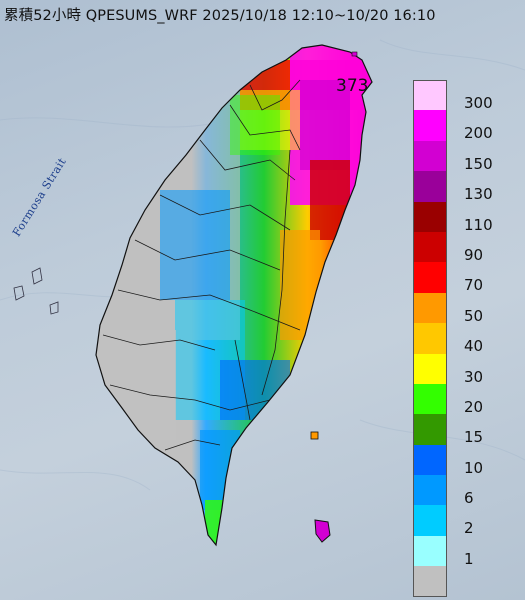  I want to click on legend-row-130: 130, so click(458, 187).